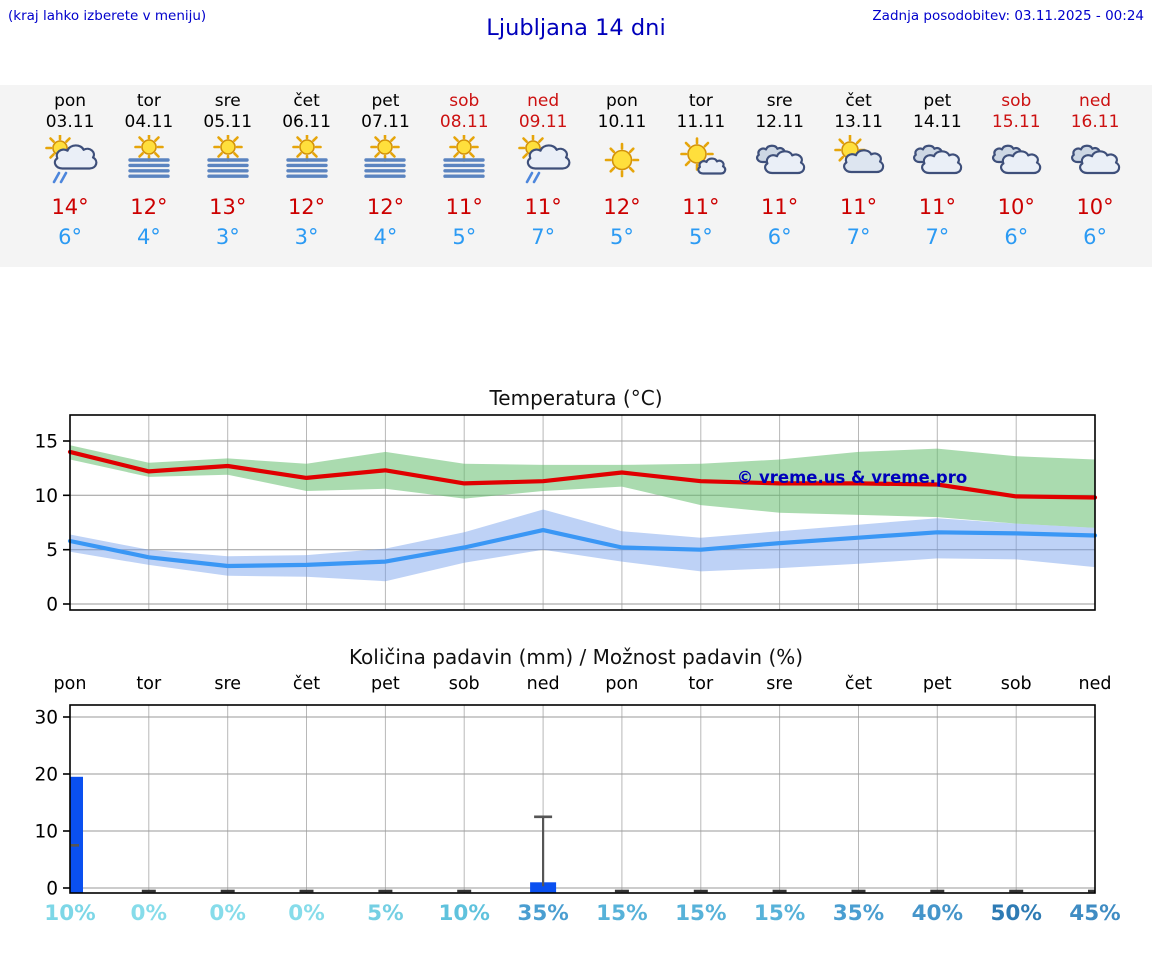 Image resolution: width=1152 pixels, height=975 pixels. I want to click on precip-bar, so click(543, 887).